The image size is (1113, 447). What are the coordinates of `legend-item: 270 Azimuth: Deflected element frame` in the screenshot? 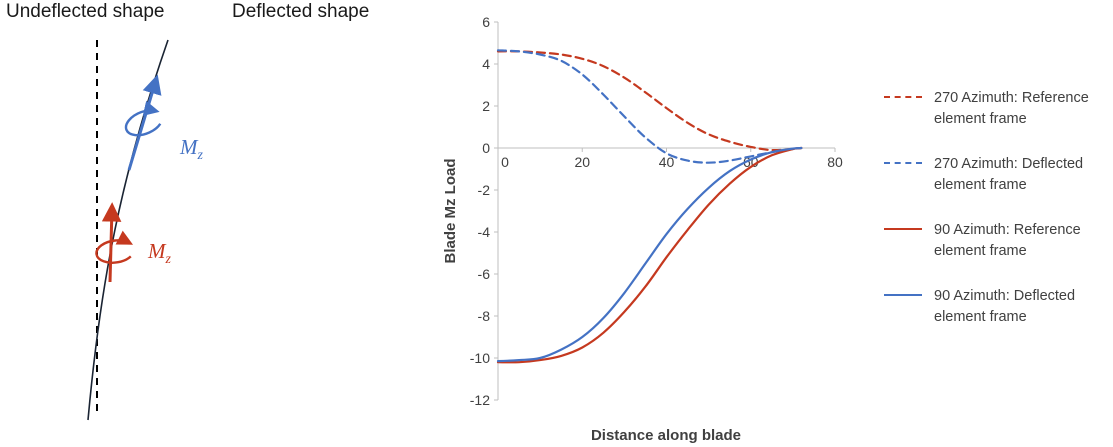 It's located at (993, 175).